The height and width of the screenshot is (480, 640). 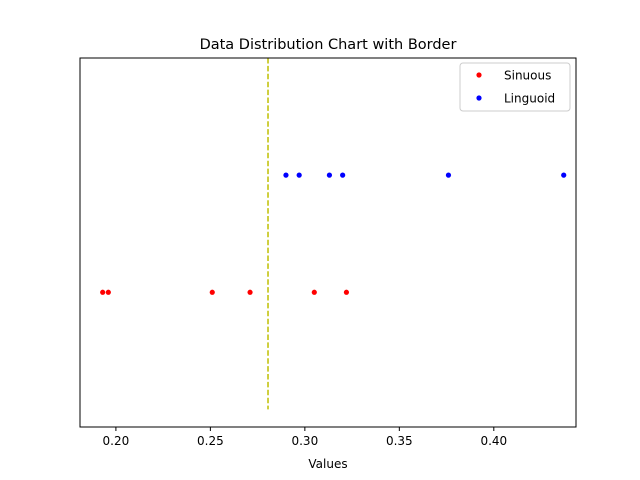 What do you see at coordinates (479, 75) in the screenshot?
I see `legend-marker-sinuous` at bounding box center [479, 75].